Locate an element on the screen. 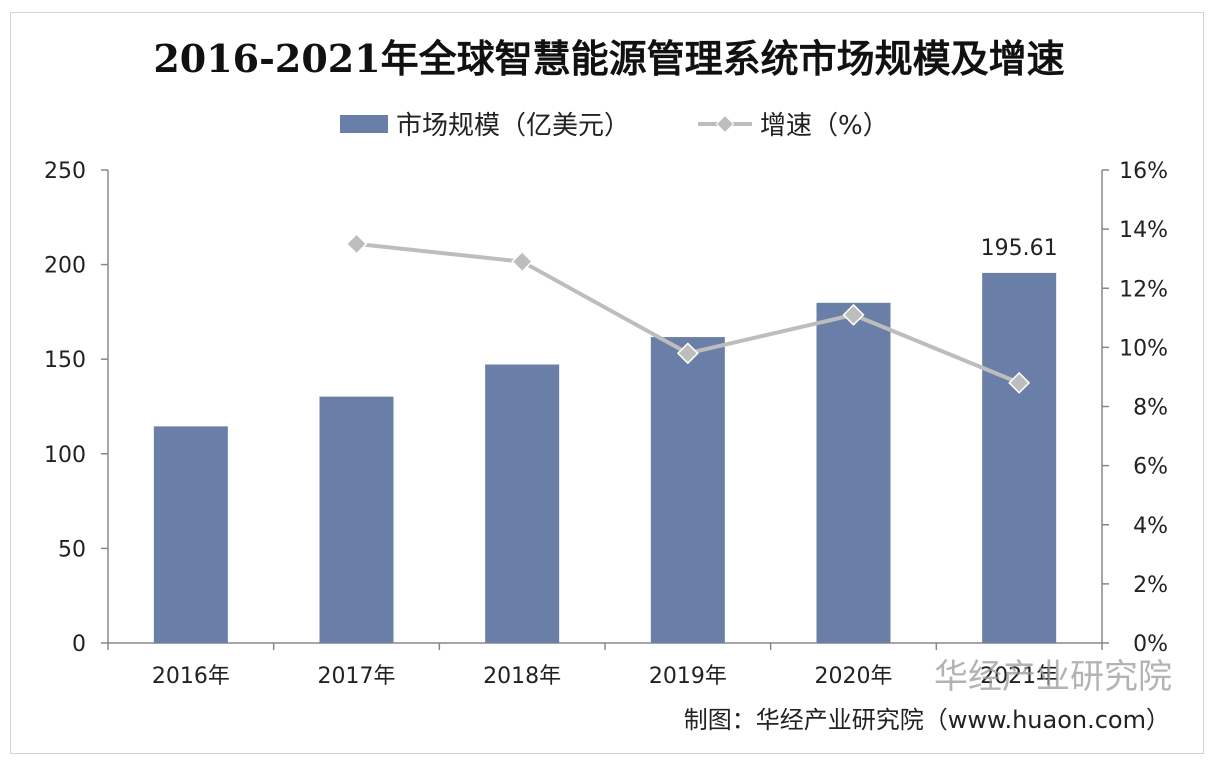  growth-point-2018年 is located at coordinates (522, 261).